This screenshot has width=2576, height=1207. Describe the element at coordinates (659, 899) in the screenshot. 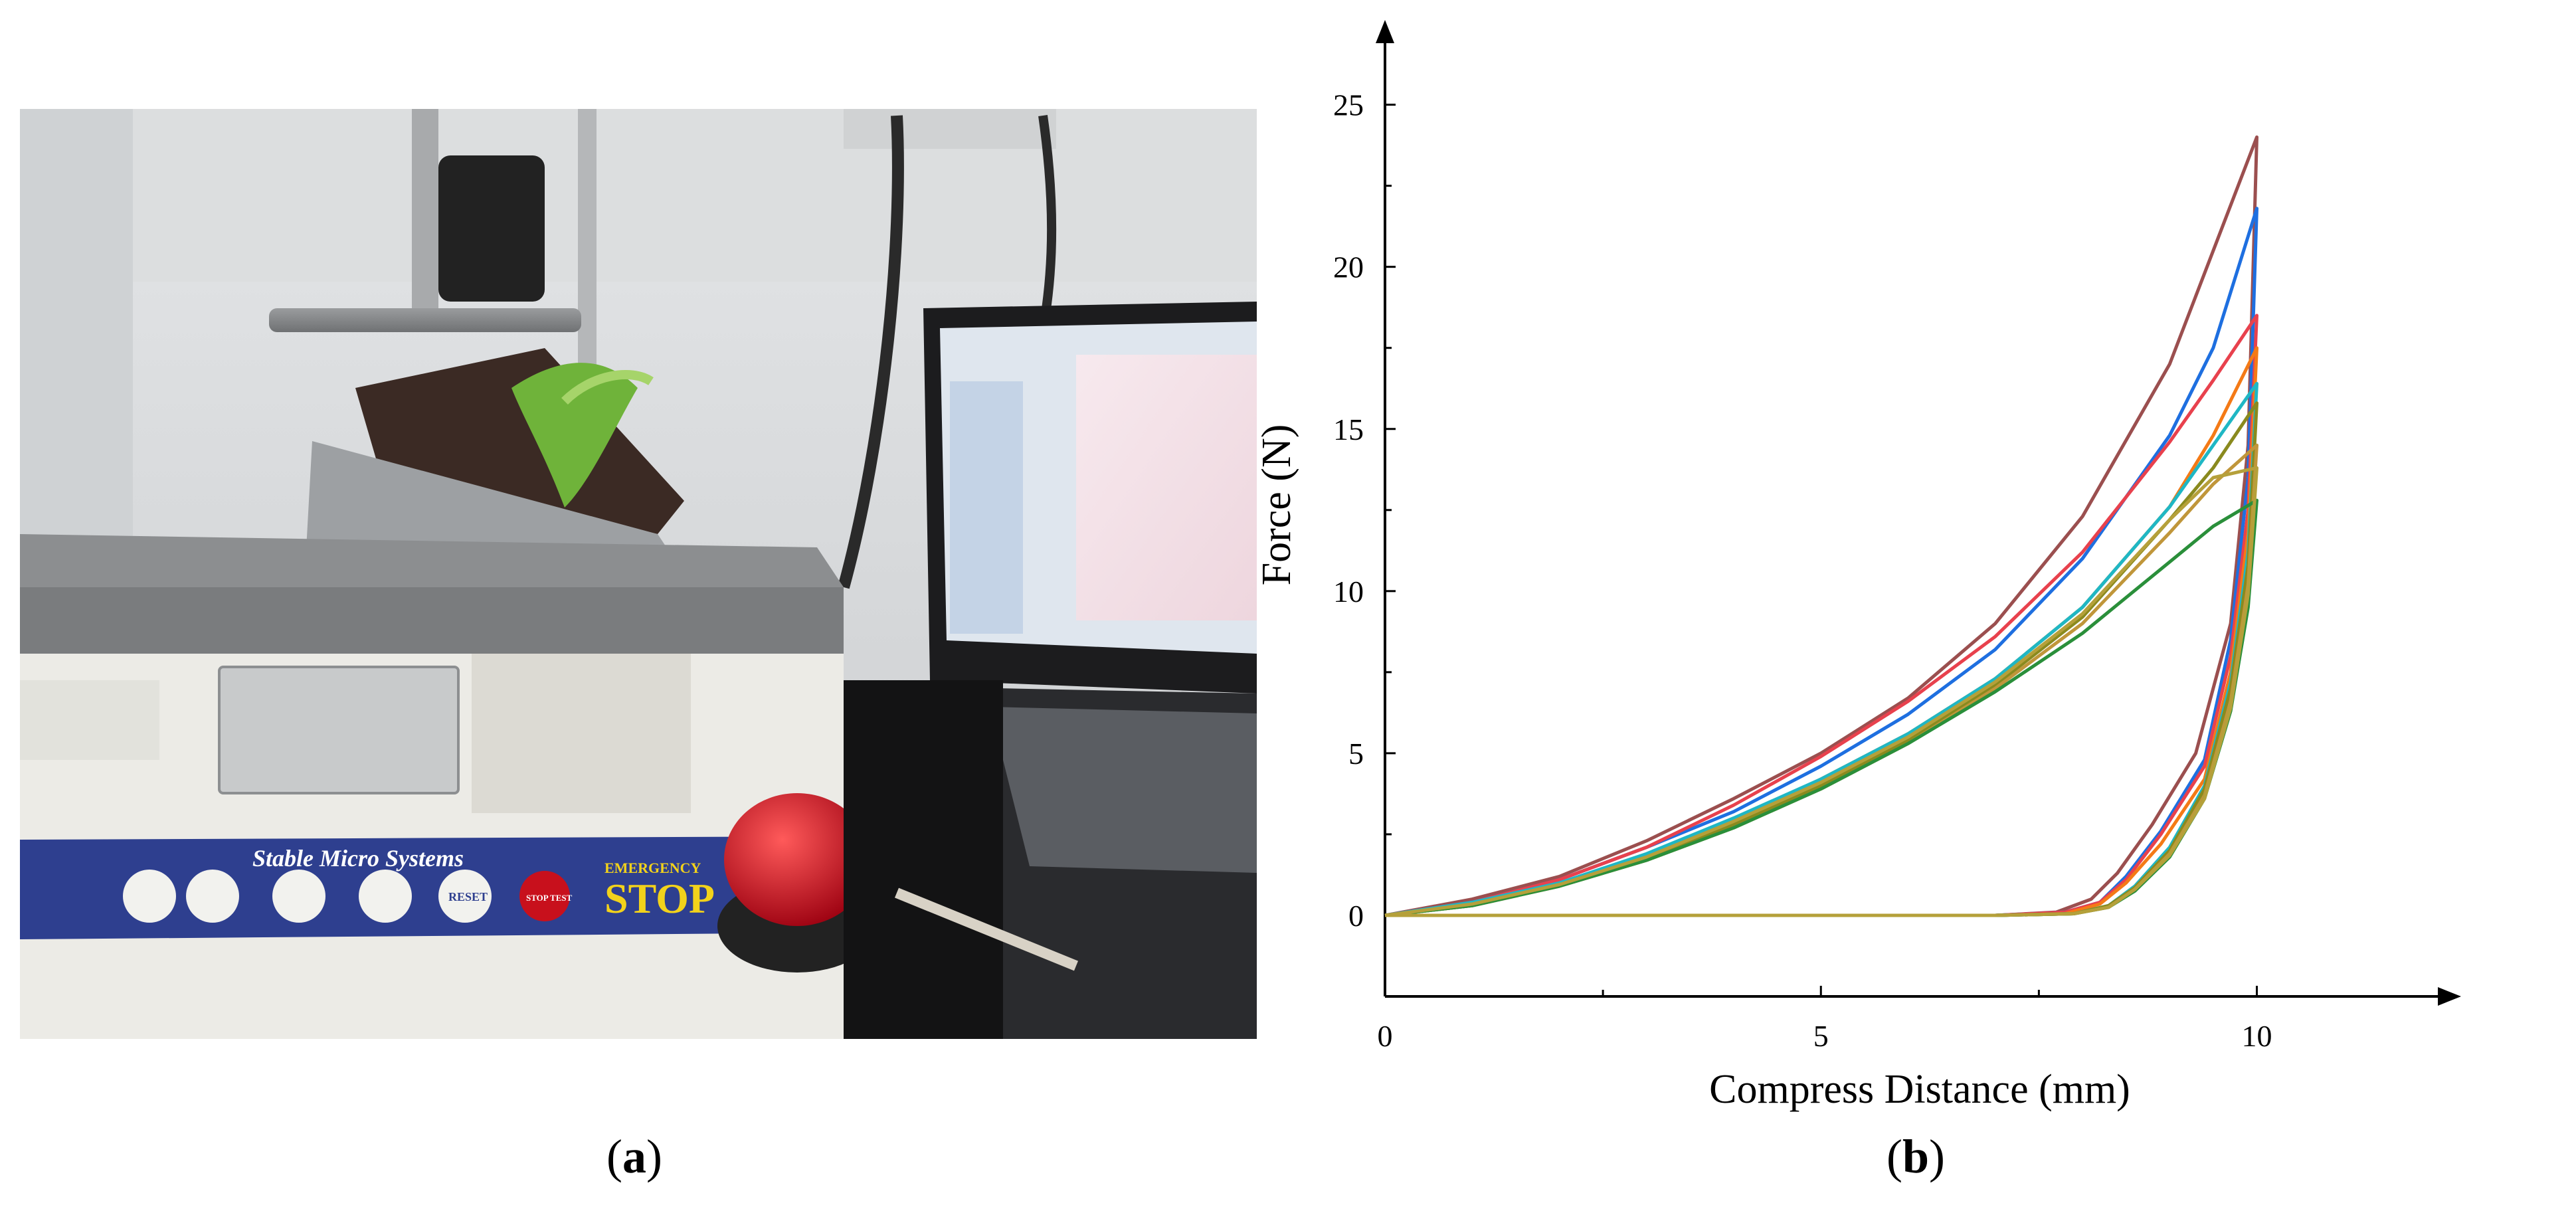

I see `photo-stop-text: STOP` at that location.